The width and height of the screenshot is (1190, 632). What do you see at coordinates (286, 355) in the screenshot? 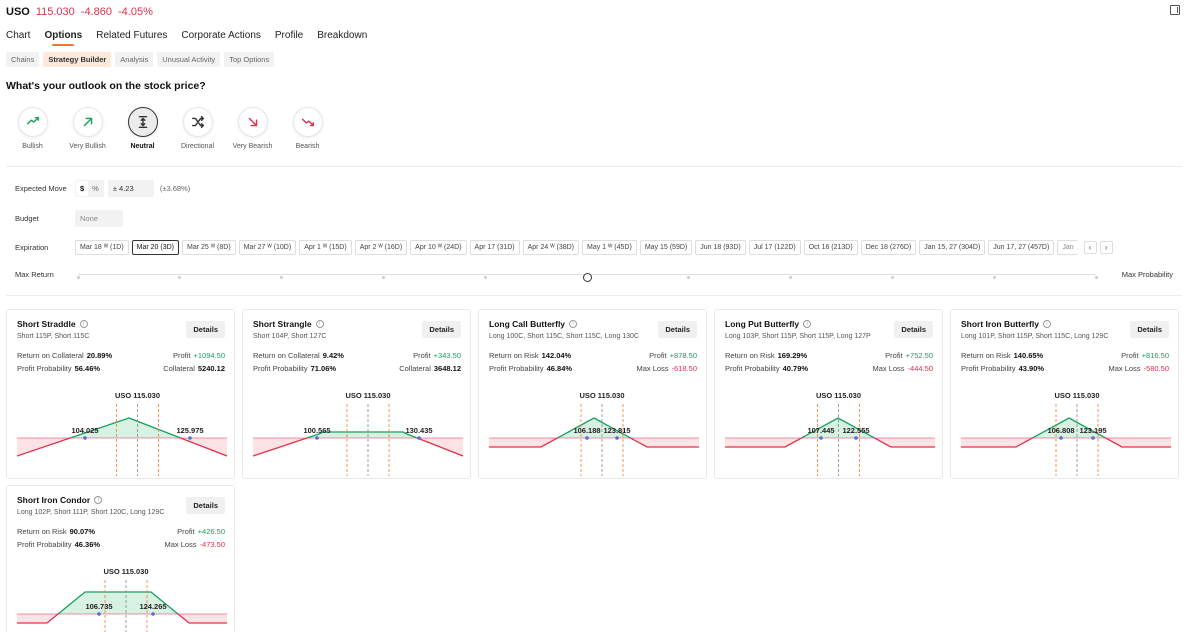
I see `return-label: Return on Collateral` at bounding box center [286, 355].